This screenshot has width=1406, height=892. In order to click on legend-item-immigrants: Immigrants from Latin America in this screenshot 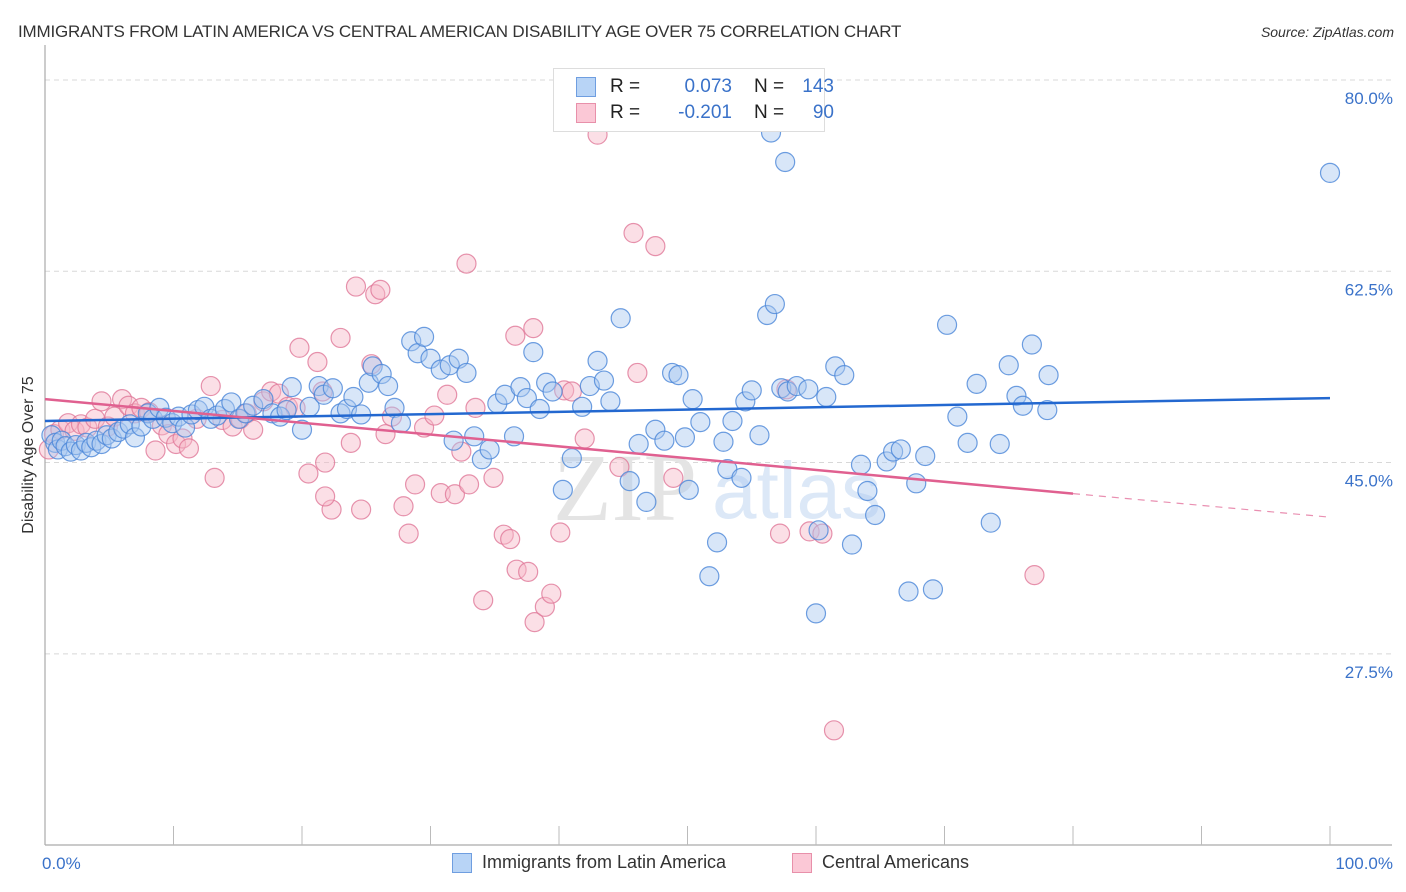, I will do `click(589, 862)`.